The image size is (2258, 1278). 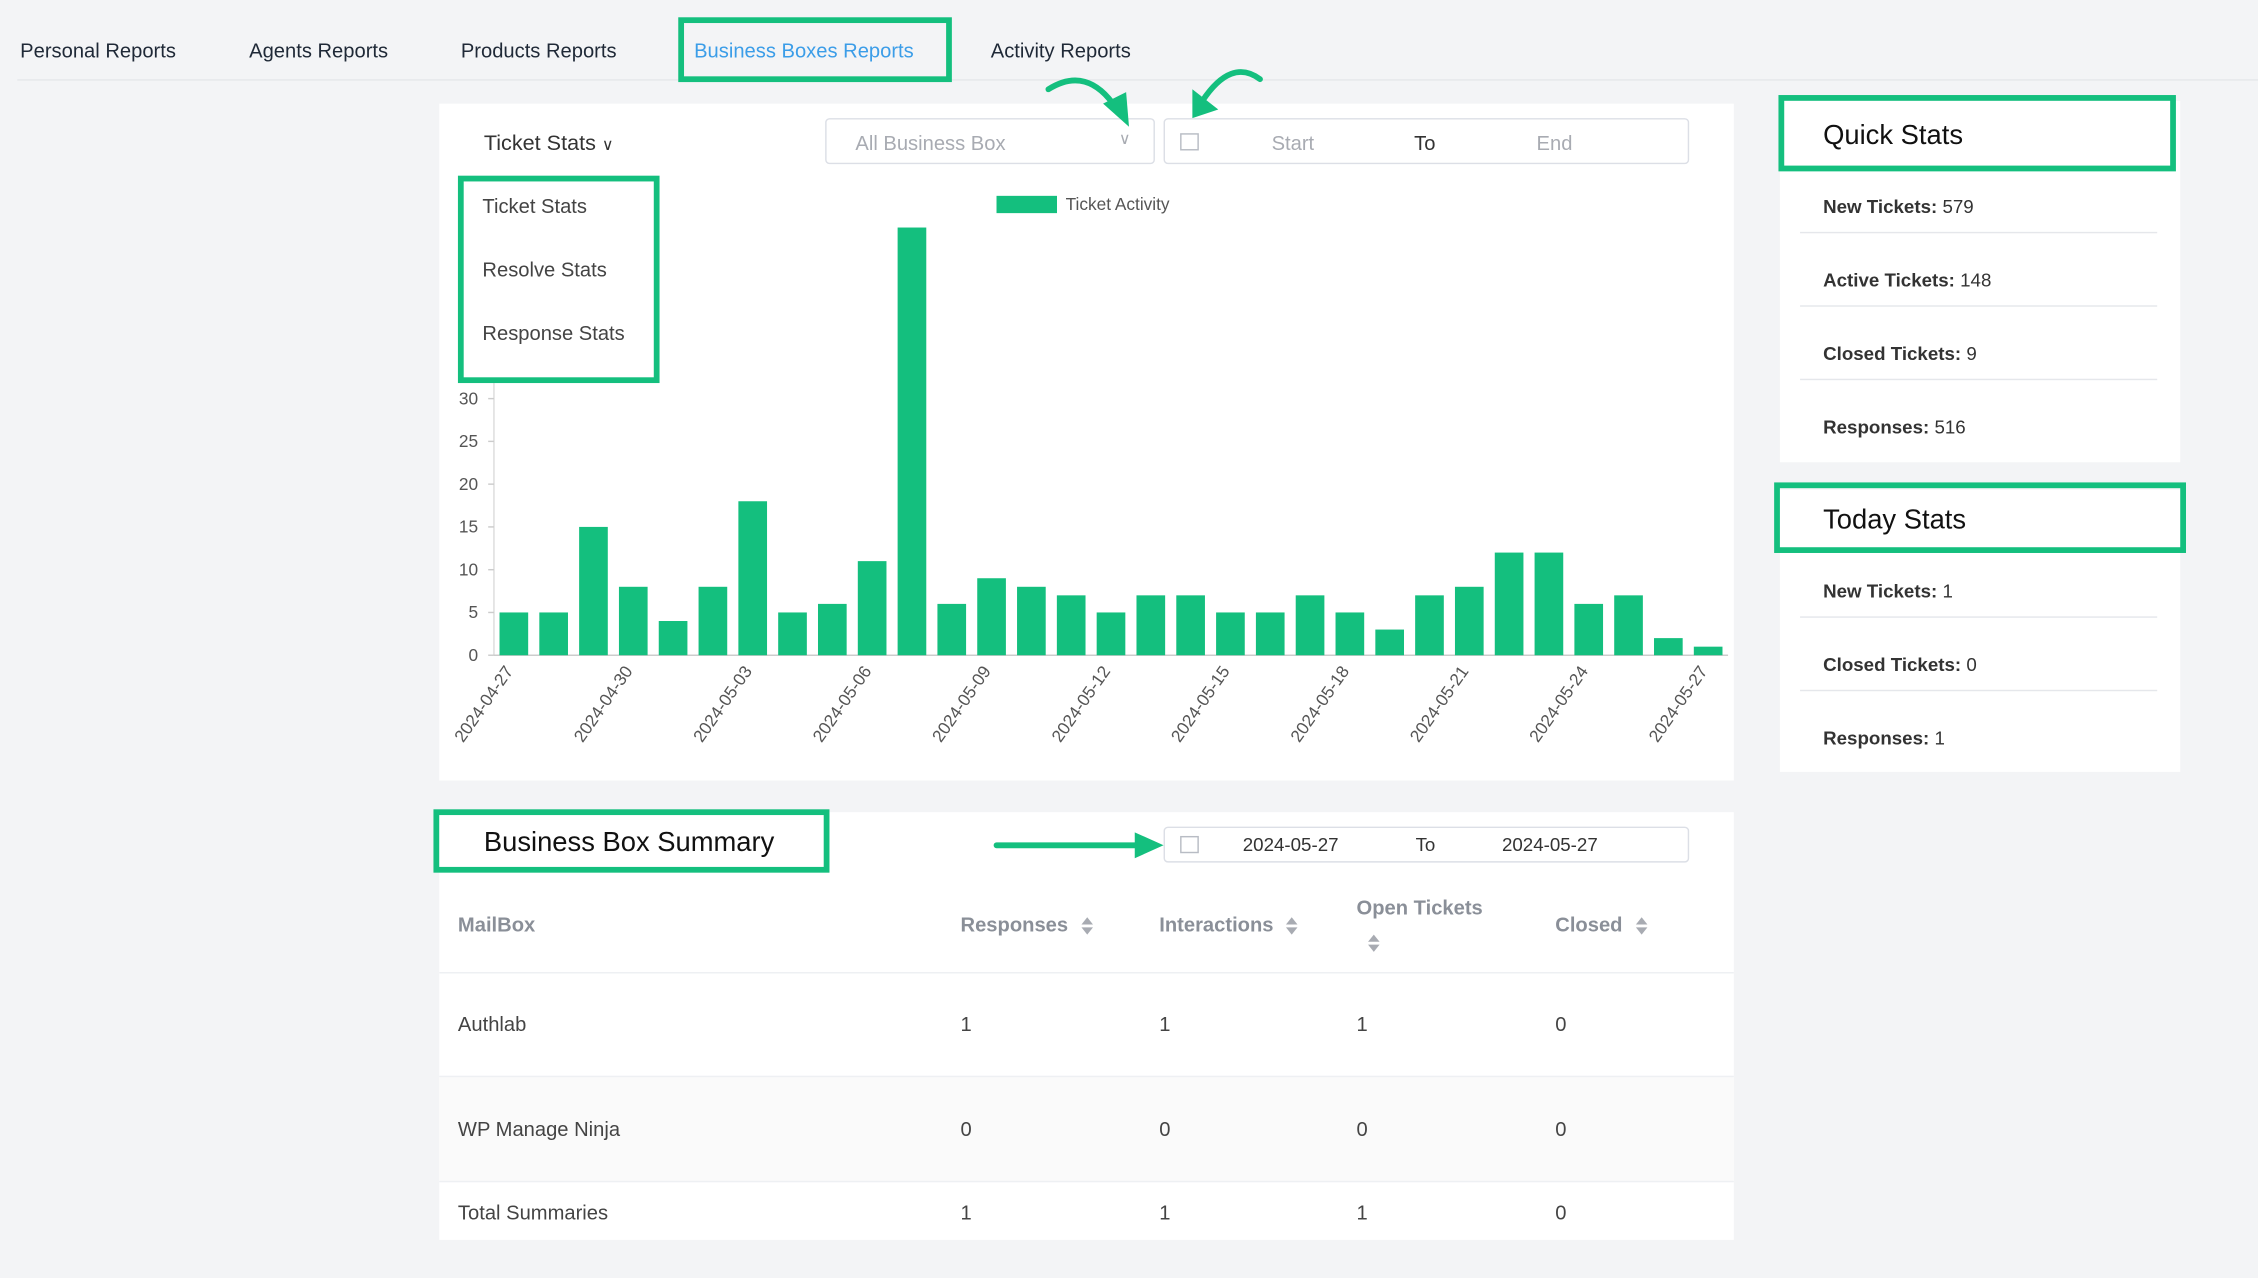 I want to click on legend-label: Ticket Activity, so click(x=1118, y=204).